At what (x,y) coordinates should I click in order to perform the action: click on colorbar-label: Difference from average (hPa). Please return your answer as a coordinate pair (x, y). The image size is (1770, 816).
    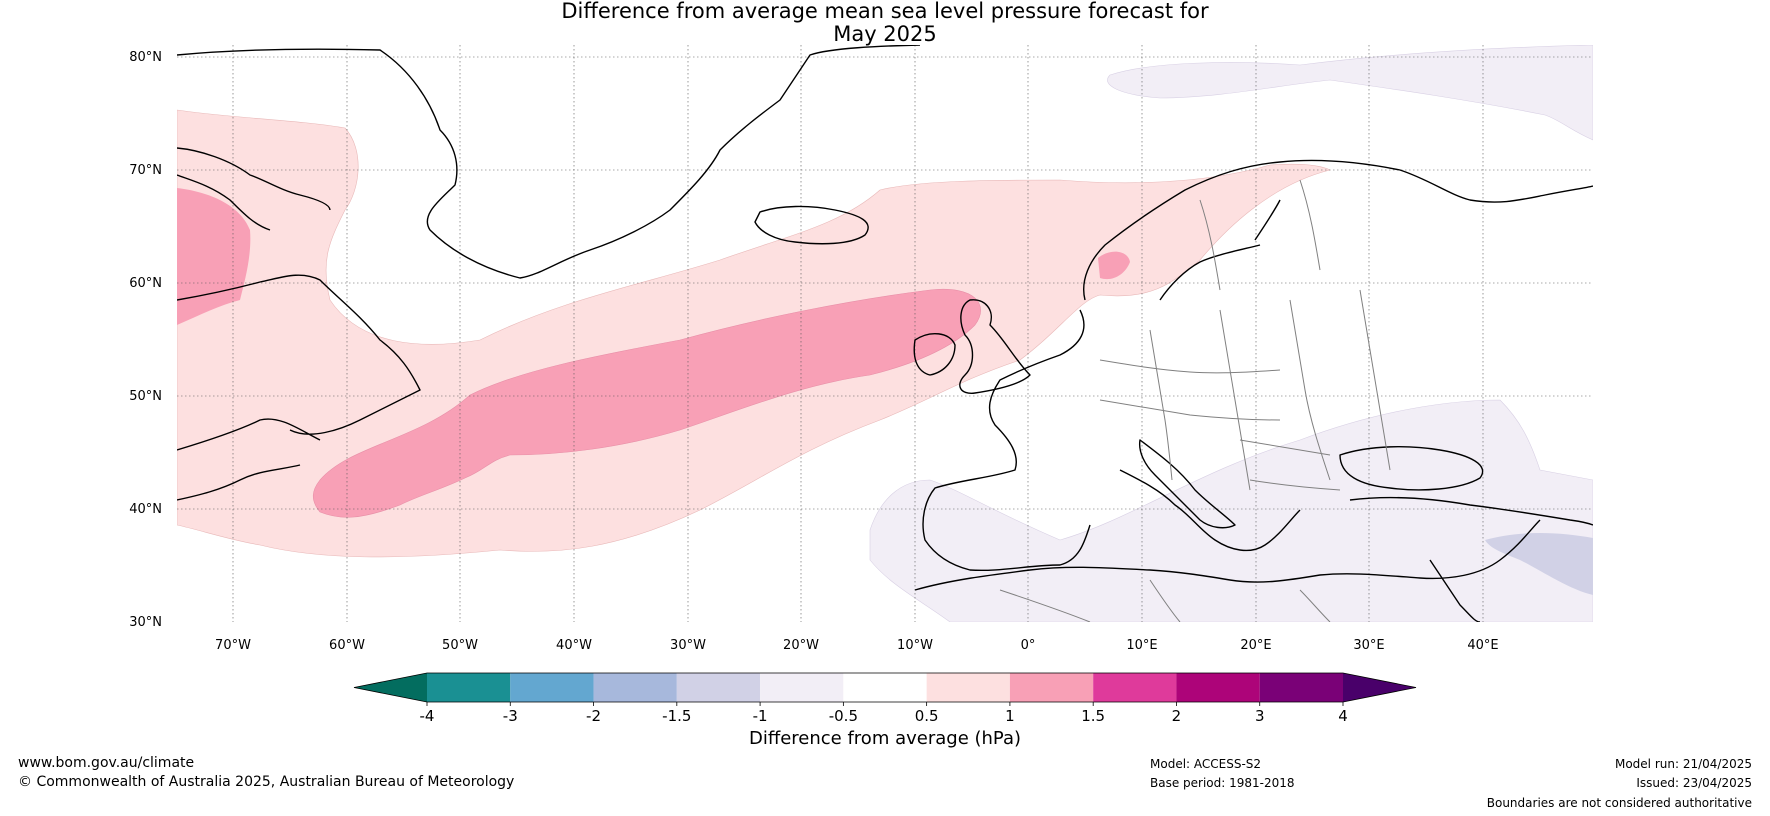
    Looking at the image, I should click on (885, 738).